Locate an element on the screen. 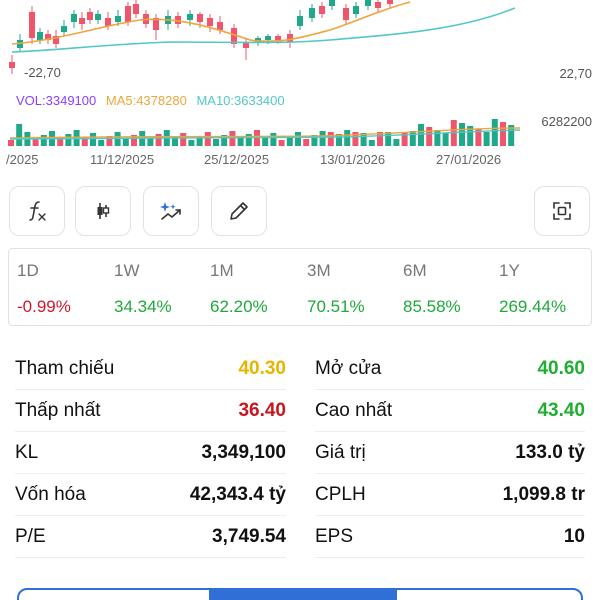  fullscreen-icon is located at coordinates (562, 211).